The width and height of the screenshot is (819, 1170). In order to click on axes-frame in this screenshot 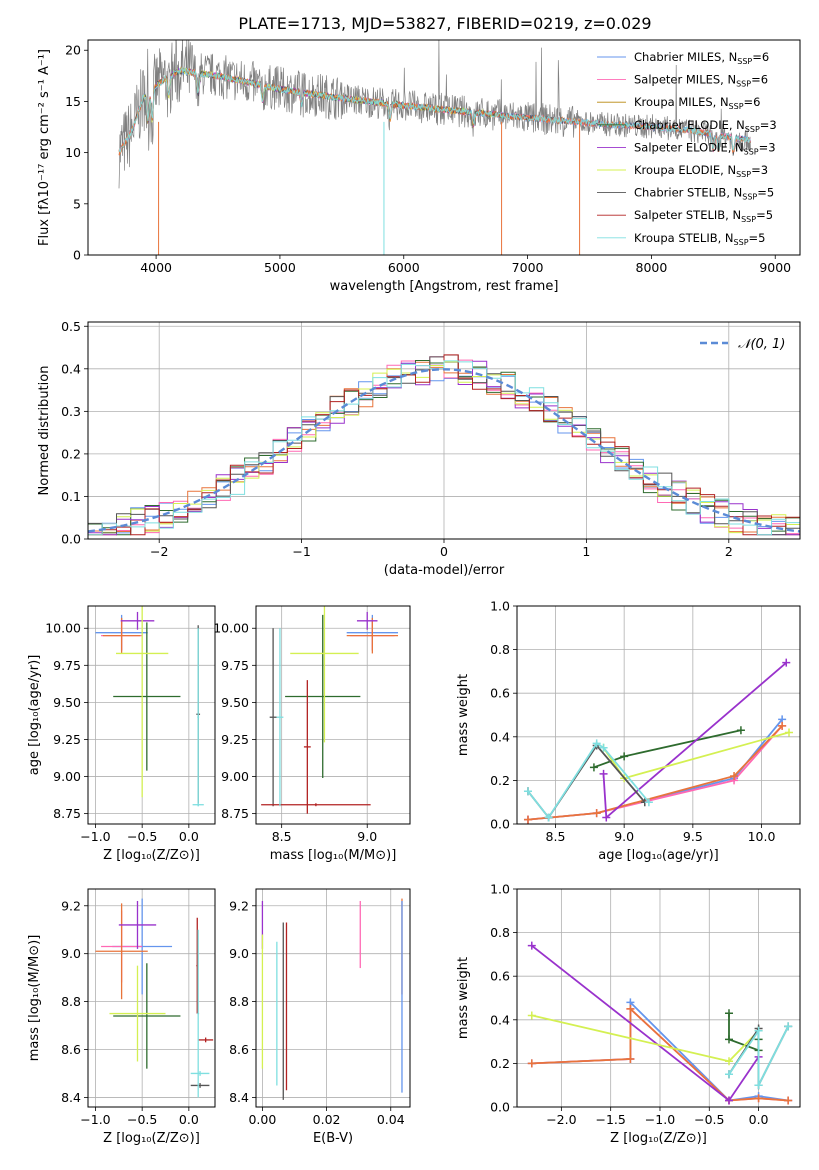, I will do `click(333, 715)`.